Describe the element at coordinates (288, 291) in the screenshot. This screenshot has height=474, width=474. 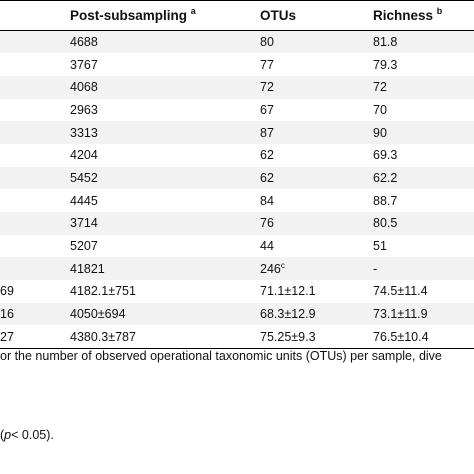
I see `cell-otus: 71.1±12.1` at that location.